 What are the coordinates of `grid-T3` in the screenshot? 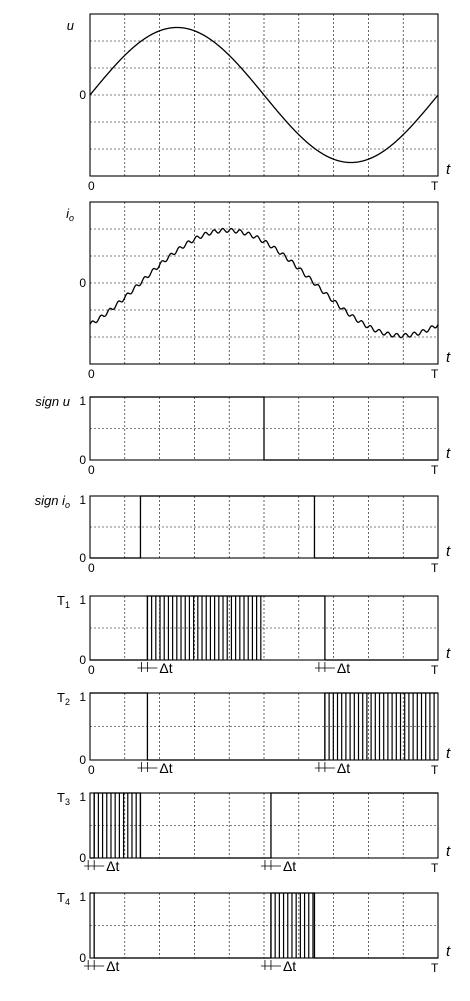 It's located at (264, 825).